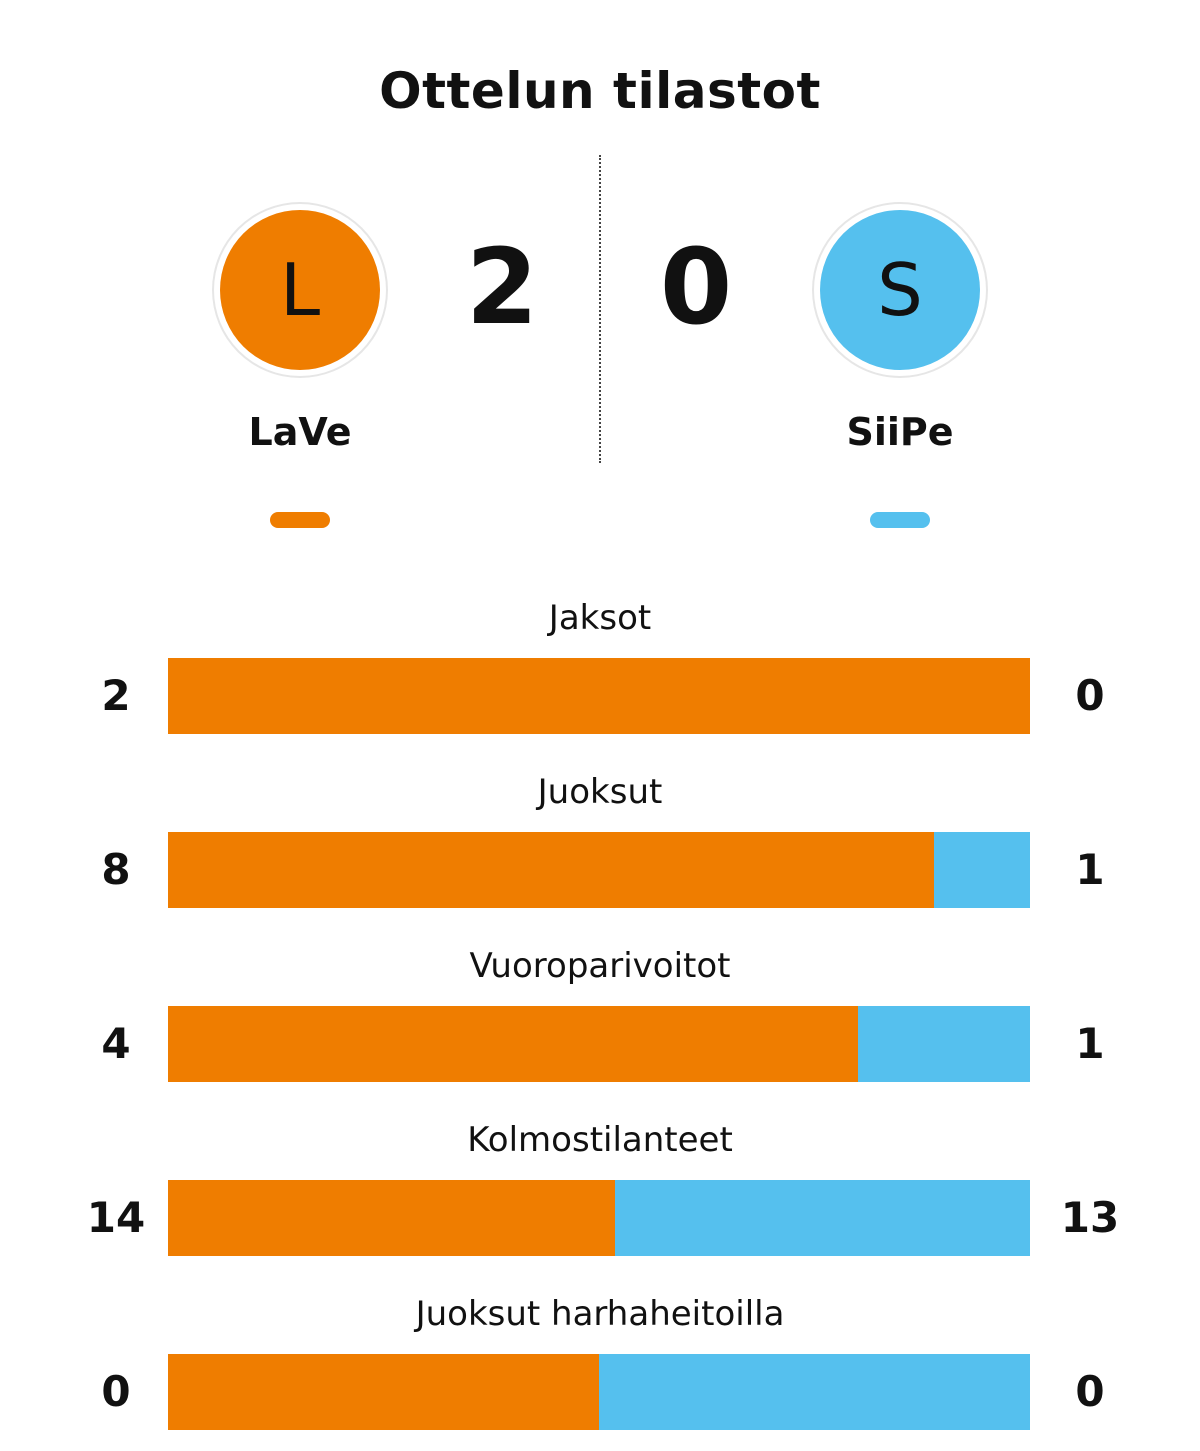 The width and height of the screenshot is (1200, 1451). Describe the element at coordinates (600, 618) in the screenshot. I see `stat-label: Jaksot` at that location.